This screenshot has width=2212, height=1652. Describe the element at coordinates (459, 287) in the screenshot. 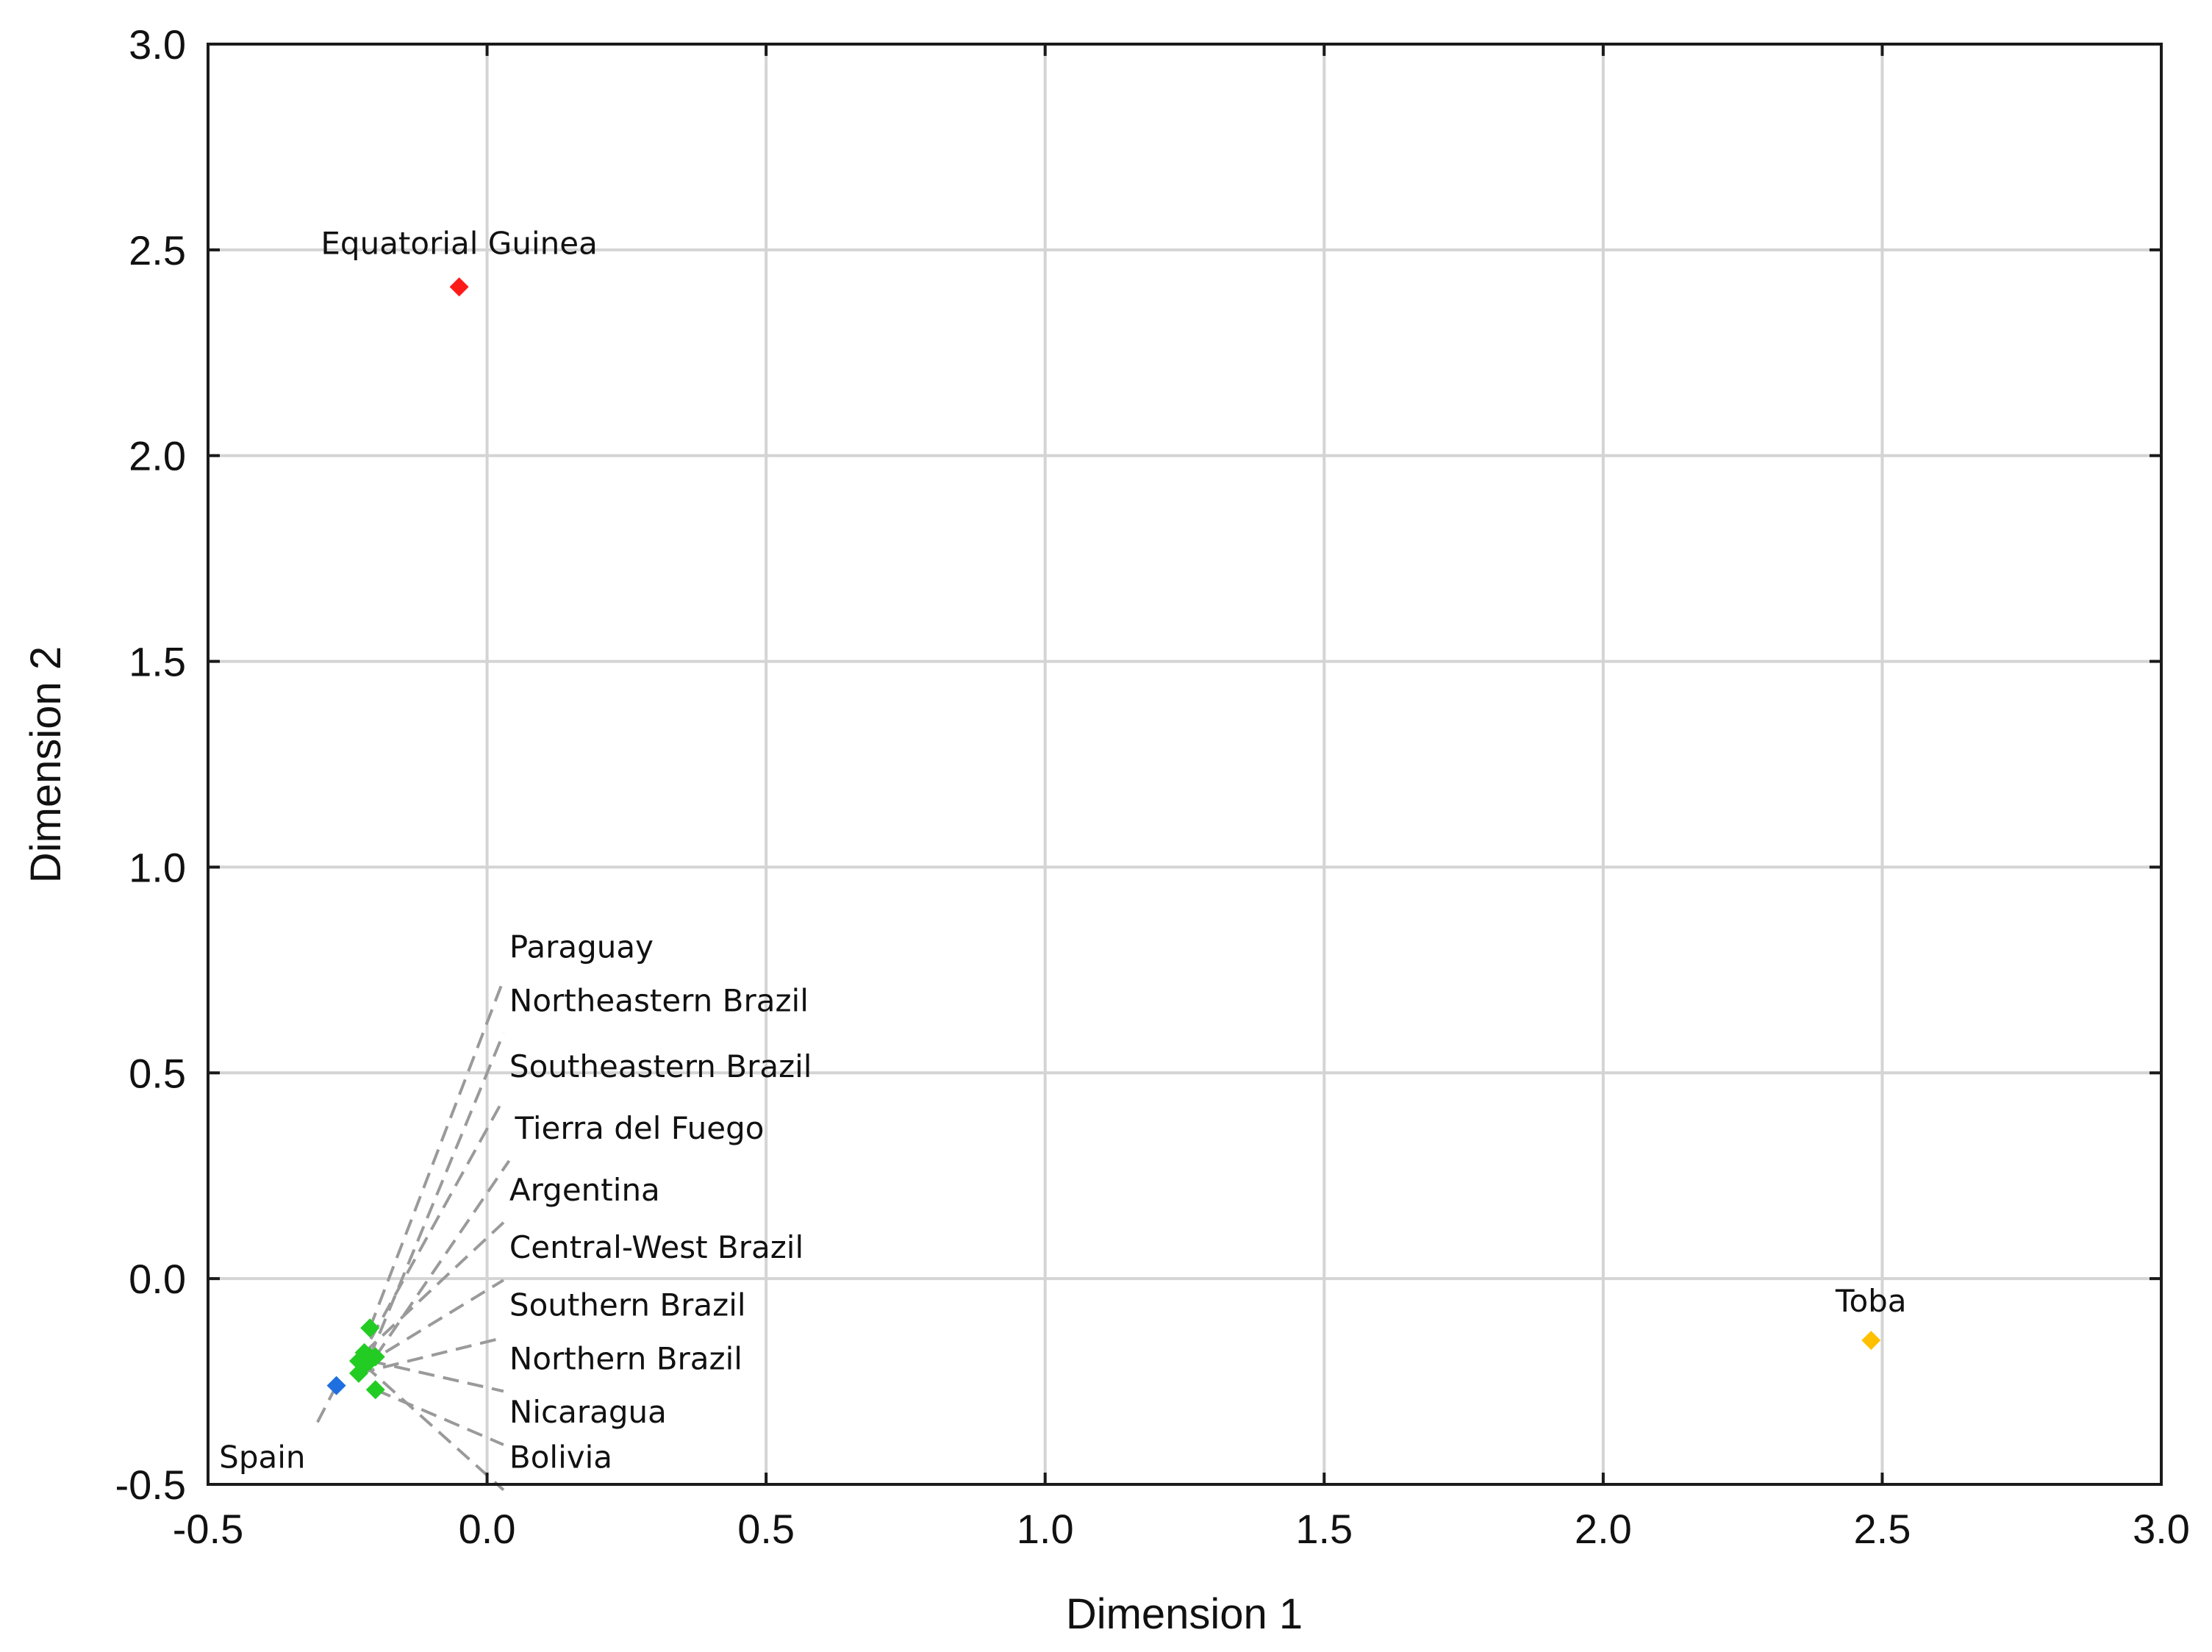

I see `point-equatorial-guinea` at that location.